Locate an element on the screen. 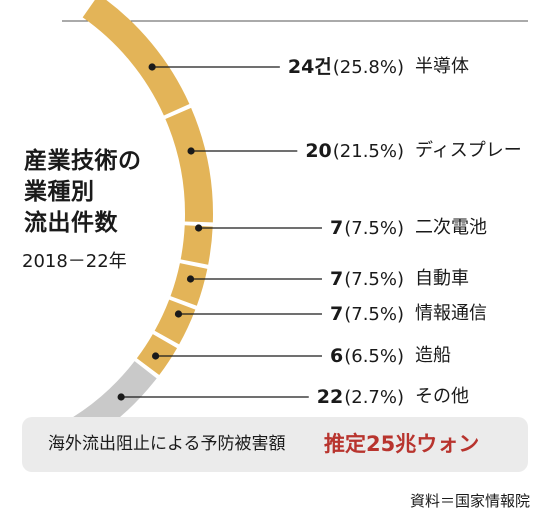 This screenshot has width=550, height=528. slice-label-2: 20(21.5%) ディスプレー is located at coordinates (275, 151).